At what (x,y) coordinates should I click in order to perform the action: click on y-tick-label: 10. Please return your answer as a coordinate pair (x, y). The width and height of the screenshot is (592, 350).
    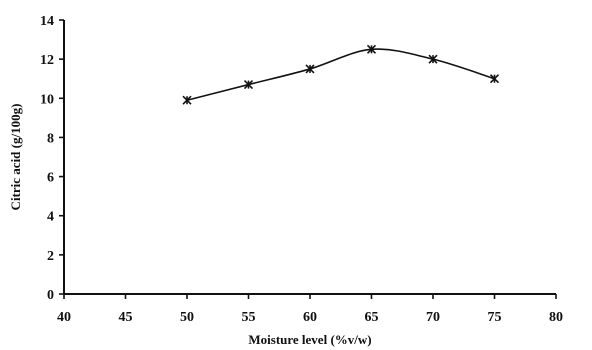
    Looking at the image, I should click on (47, 99).